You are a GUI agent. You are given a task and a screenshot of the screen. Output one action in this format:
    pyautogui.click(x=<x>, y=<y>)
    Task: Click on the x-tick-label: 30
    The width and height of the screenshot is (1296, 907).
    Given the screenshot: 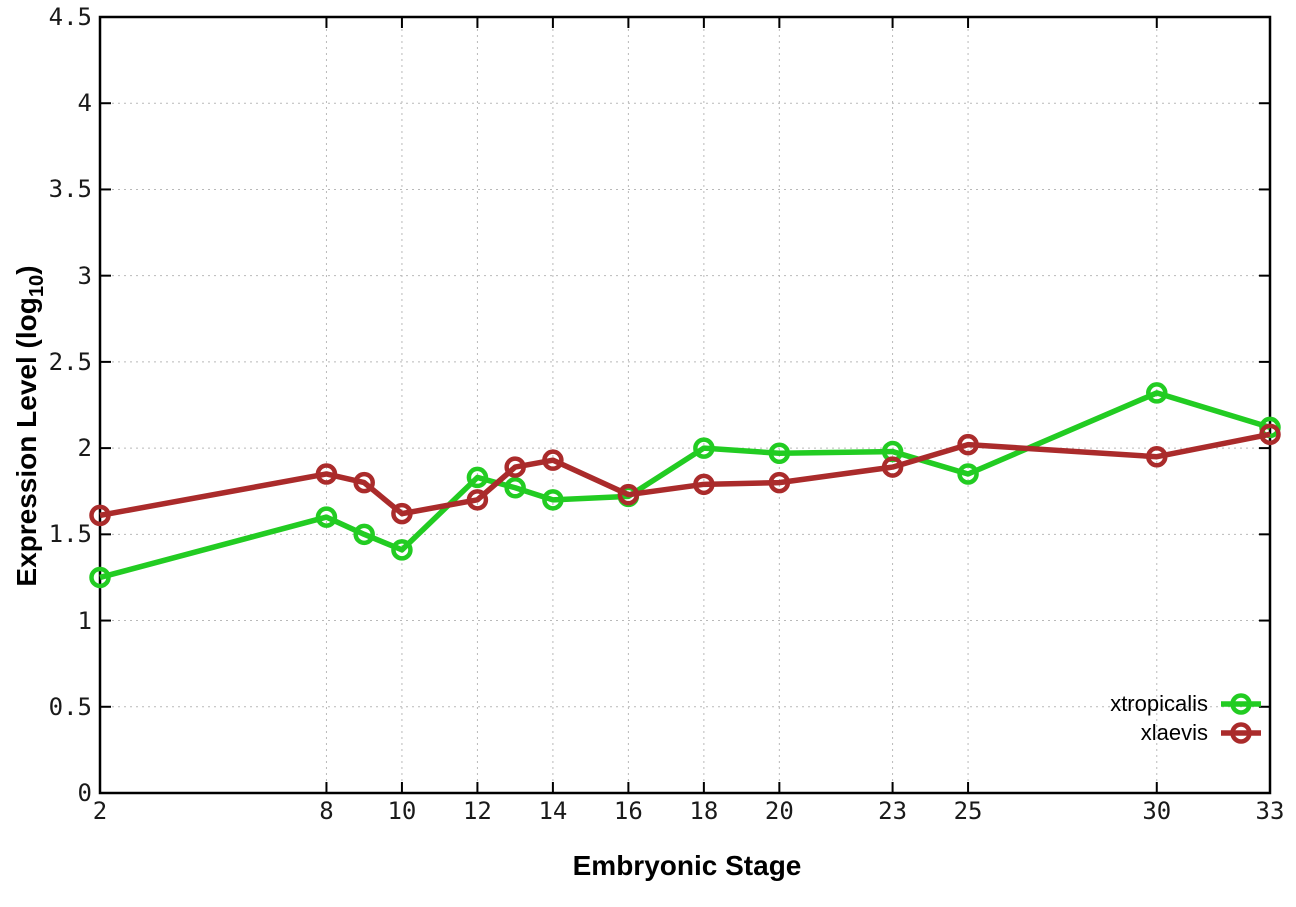 What is the action you would take?
    pyautogui.click(x=1157, y=811)
    